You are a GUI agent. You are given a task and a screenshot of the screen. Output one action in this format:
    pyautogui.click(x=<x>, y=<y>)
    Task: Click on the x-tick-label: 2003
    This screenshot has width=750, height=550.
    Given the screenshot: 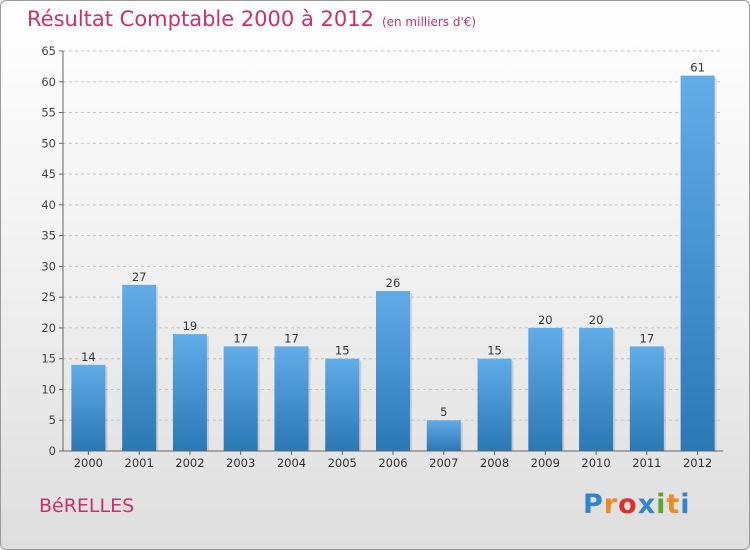 What is the action you would take?
    pyautogui.click(x=240, y=463)
    